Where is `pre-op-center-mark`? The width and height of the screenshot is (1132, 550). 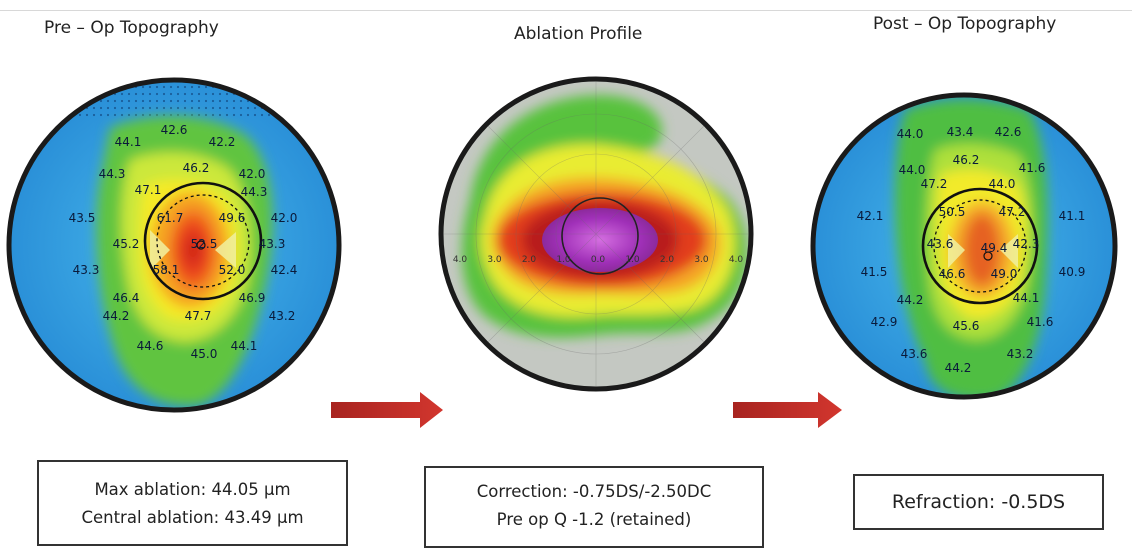
pre-op-center-mark is located at coordinates (201, 245).